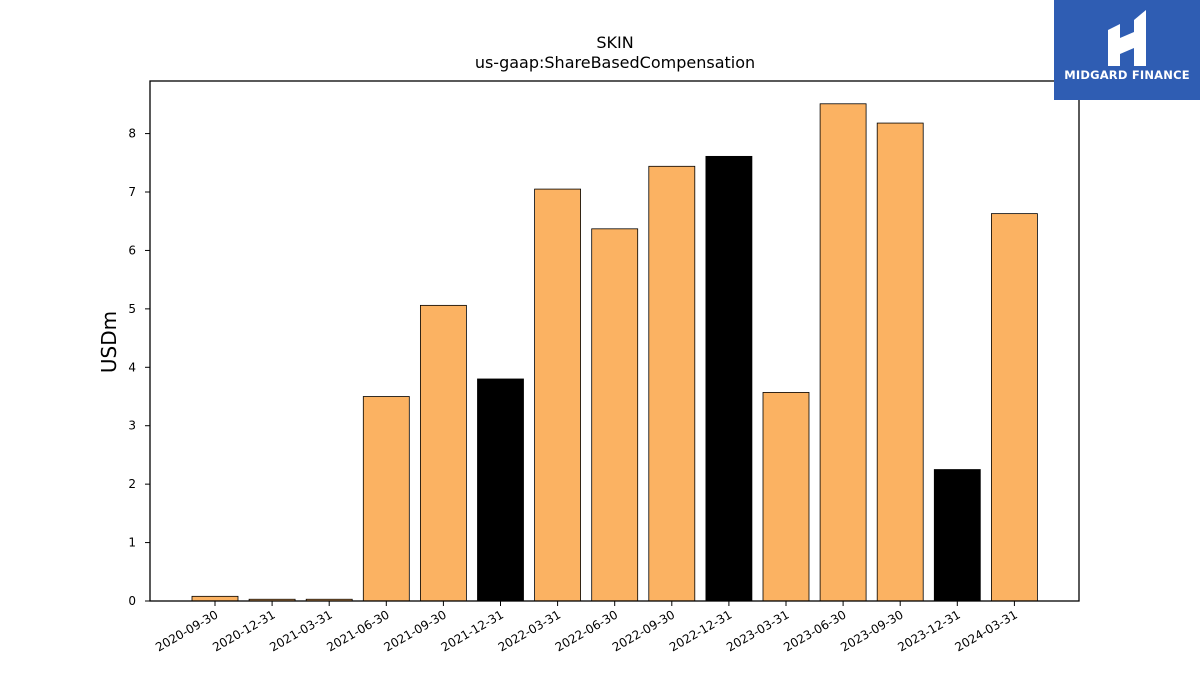  What do you see at coordinates (132, 192) in the screenshot?
I see `y-tick-label: 7` at bounding box center [132, 192].